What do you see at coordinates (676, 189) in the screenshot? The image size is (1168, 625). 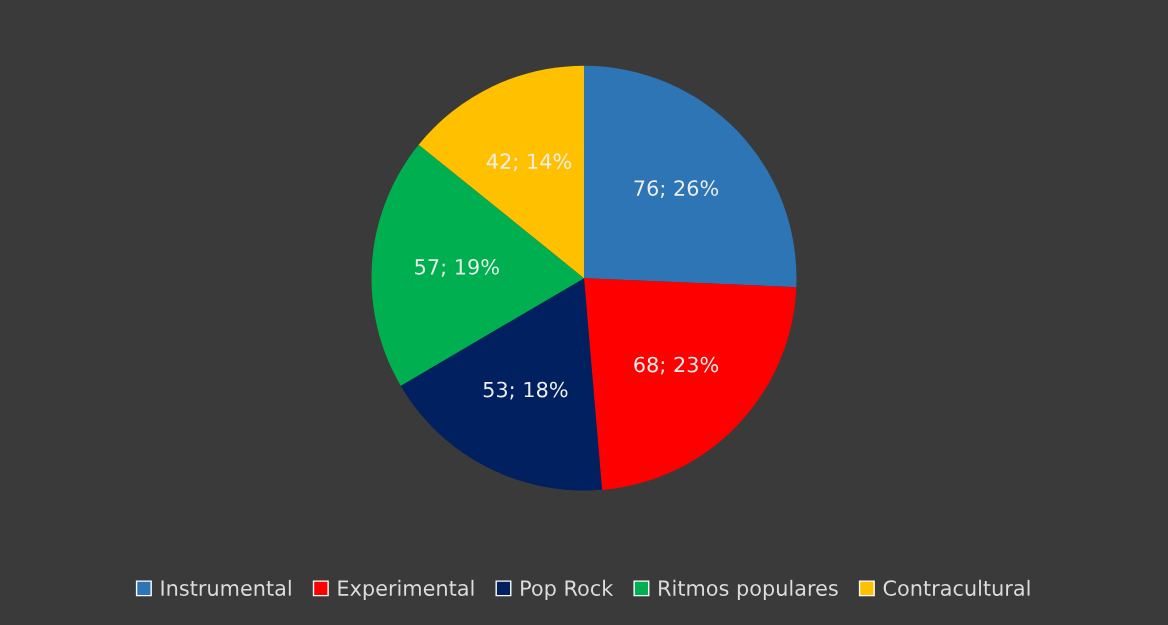 I see `data-label: 76; 26%` at bounding box center [676, 189].